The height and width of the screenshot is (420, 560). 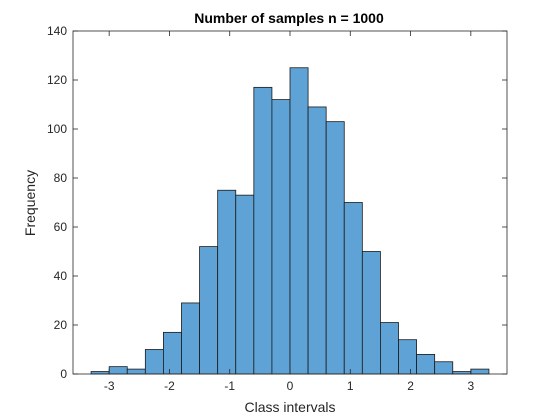 What do you see at coordinates (61, 227) in the screenshot?
I see `y-tick-label: 60` at bounding box center [61, 227].